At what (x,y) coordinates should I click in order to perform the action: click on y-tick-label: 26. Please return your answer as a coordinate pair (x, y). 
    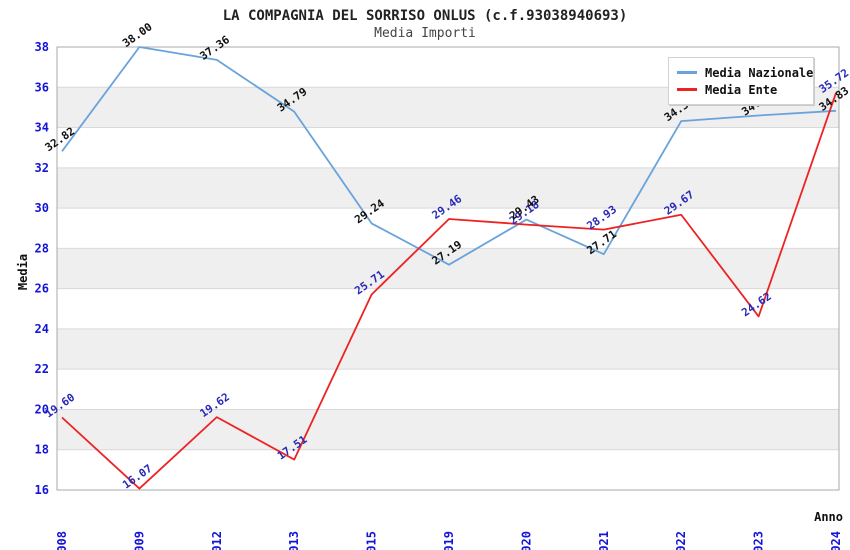
    Looking at the image, I should click on (42, 289).